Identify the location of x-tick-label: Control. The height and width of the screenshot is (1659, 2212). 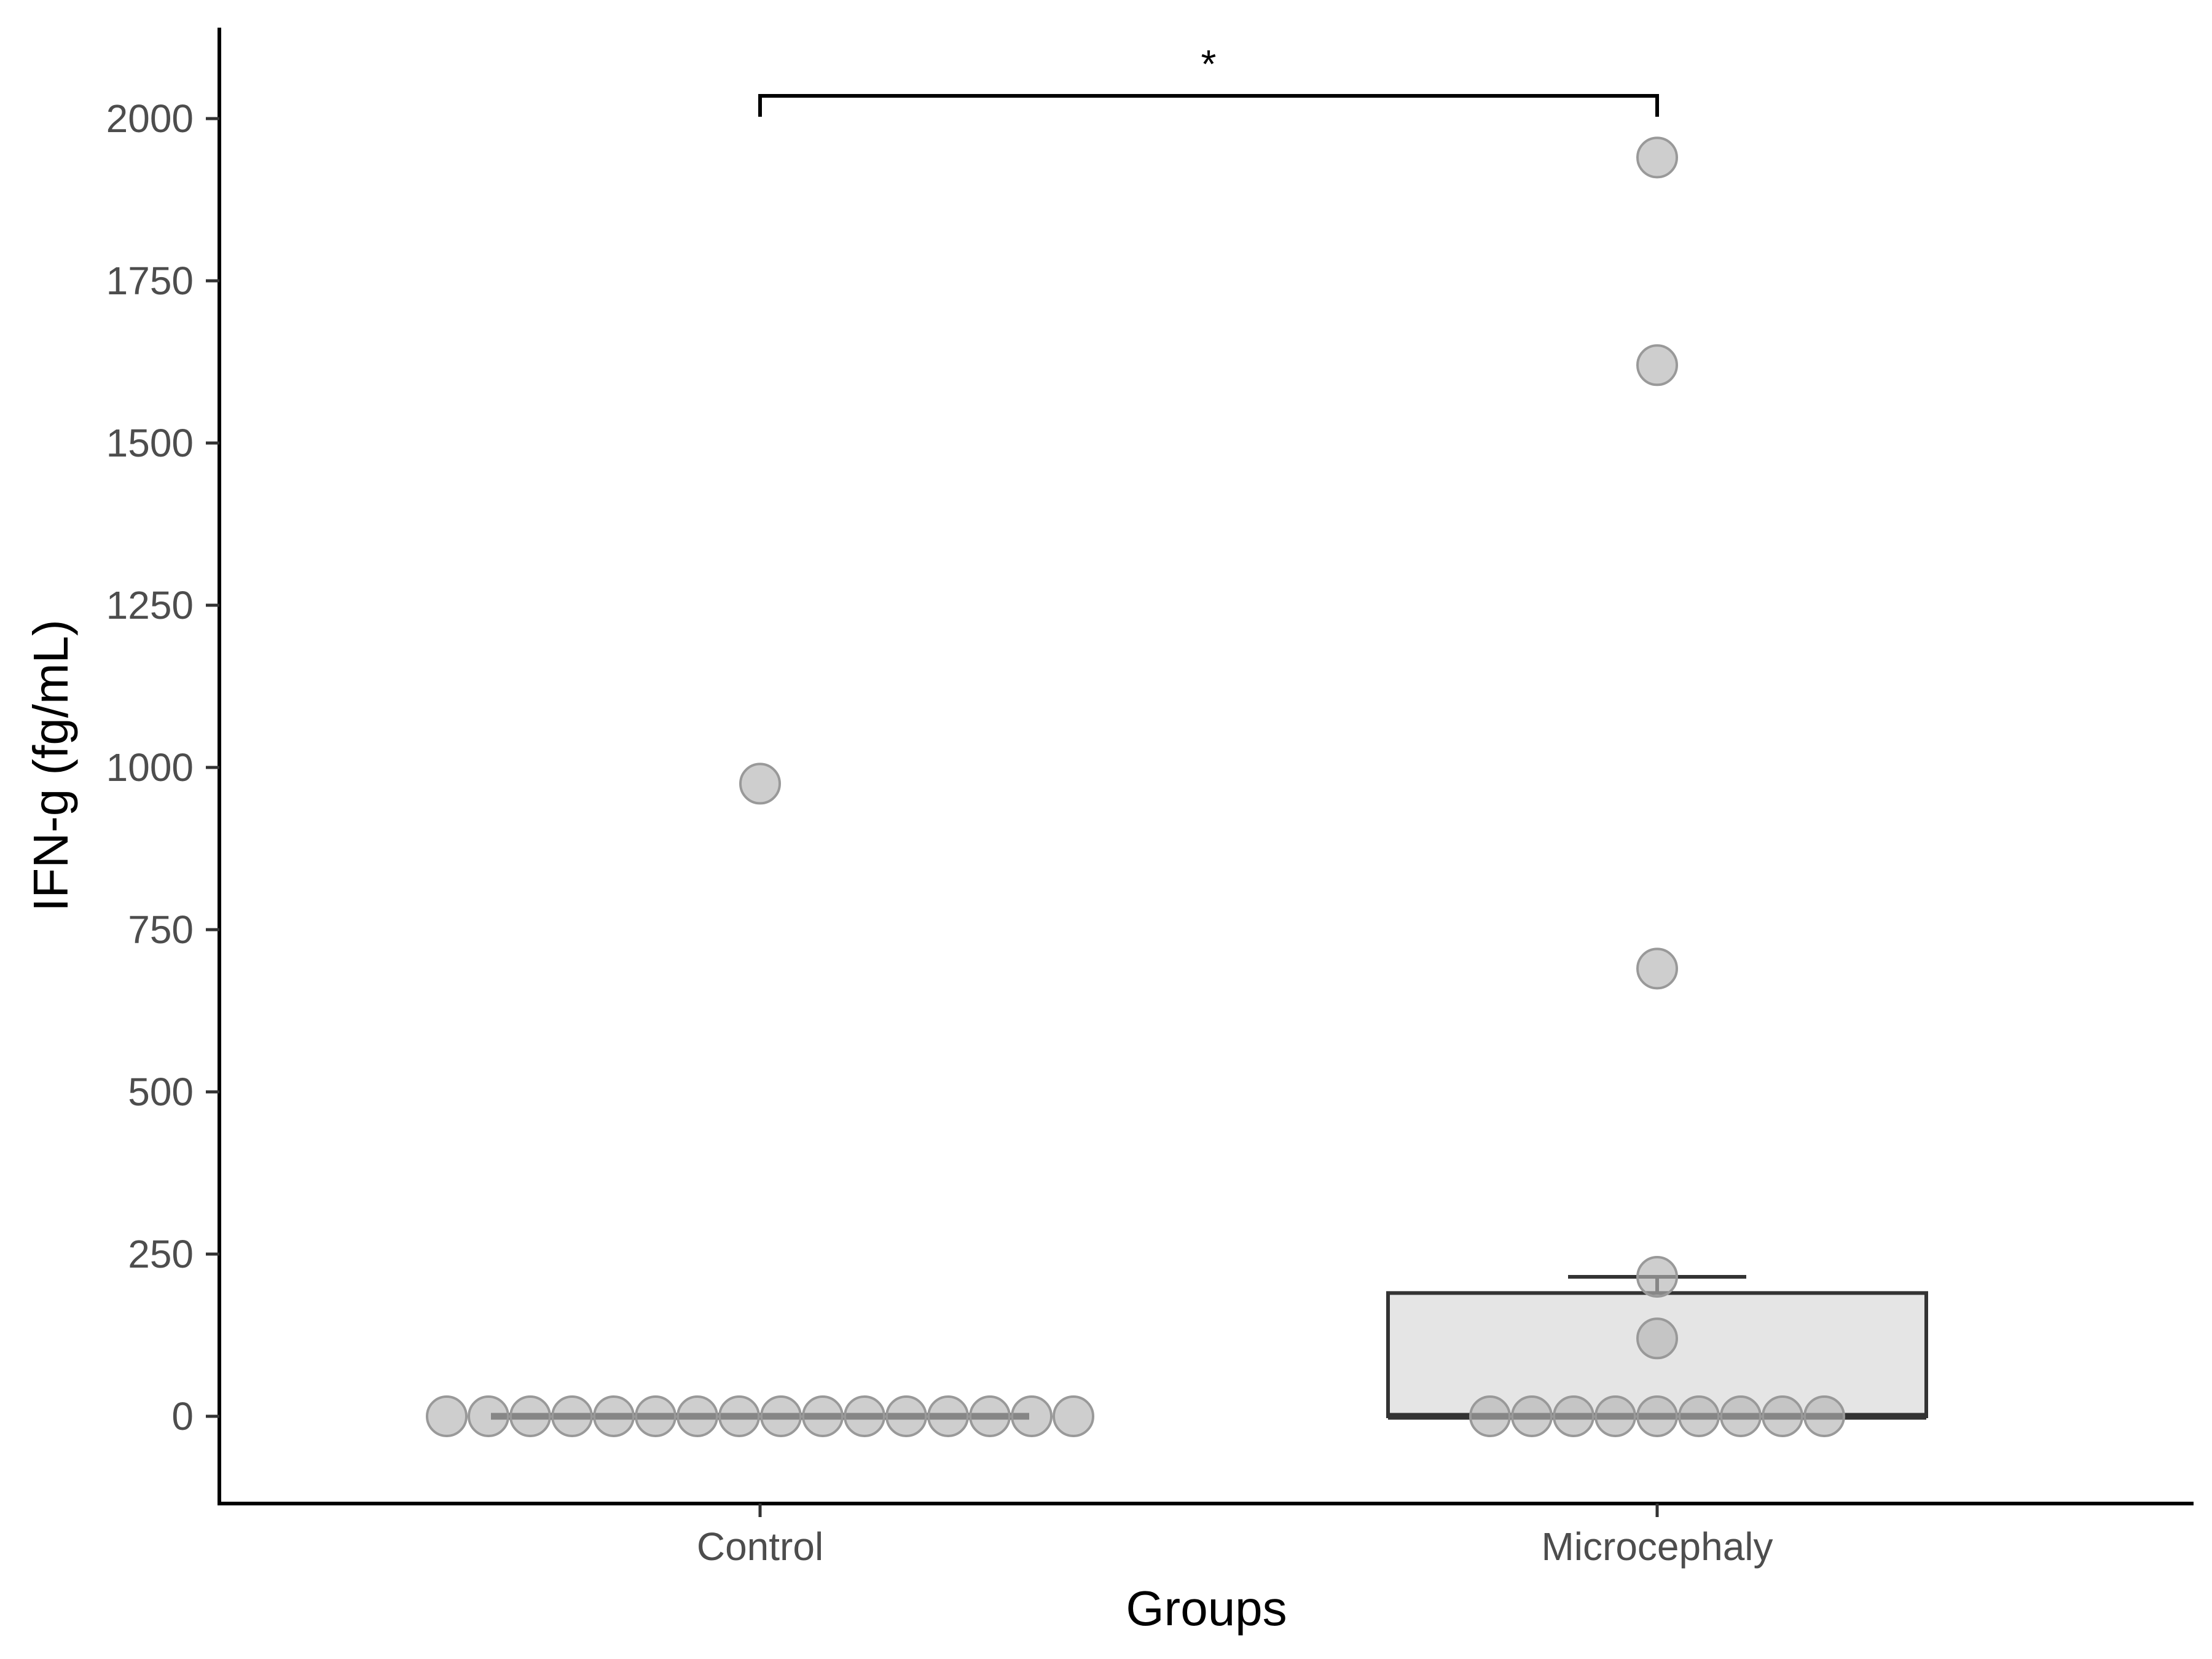
(760, 1546).